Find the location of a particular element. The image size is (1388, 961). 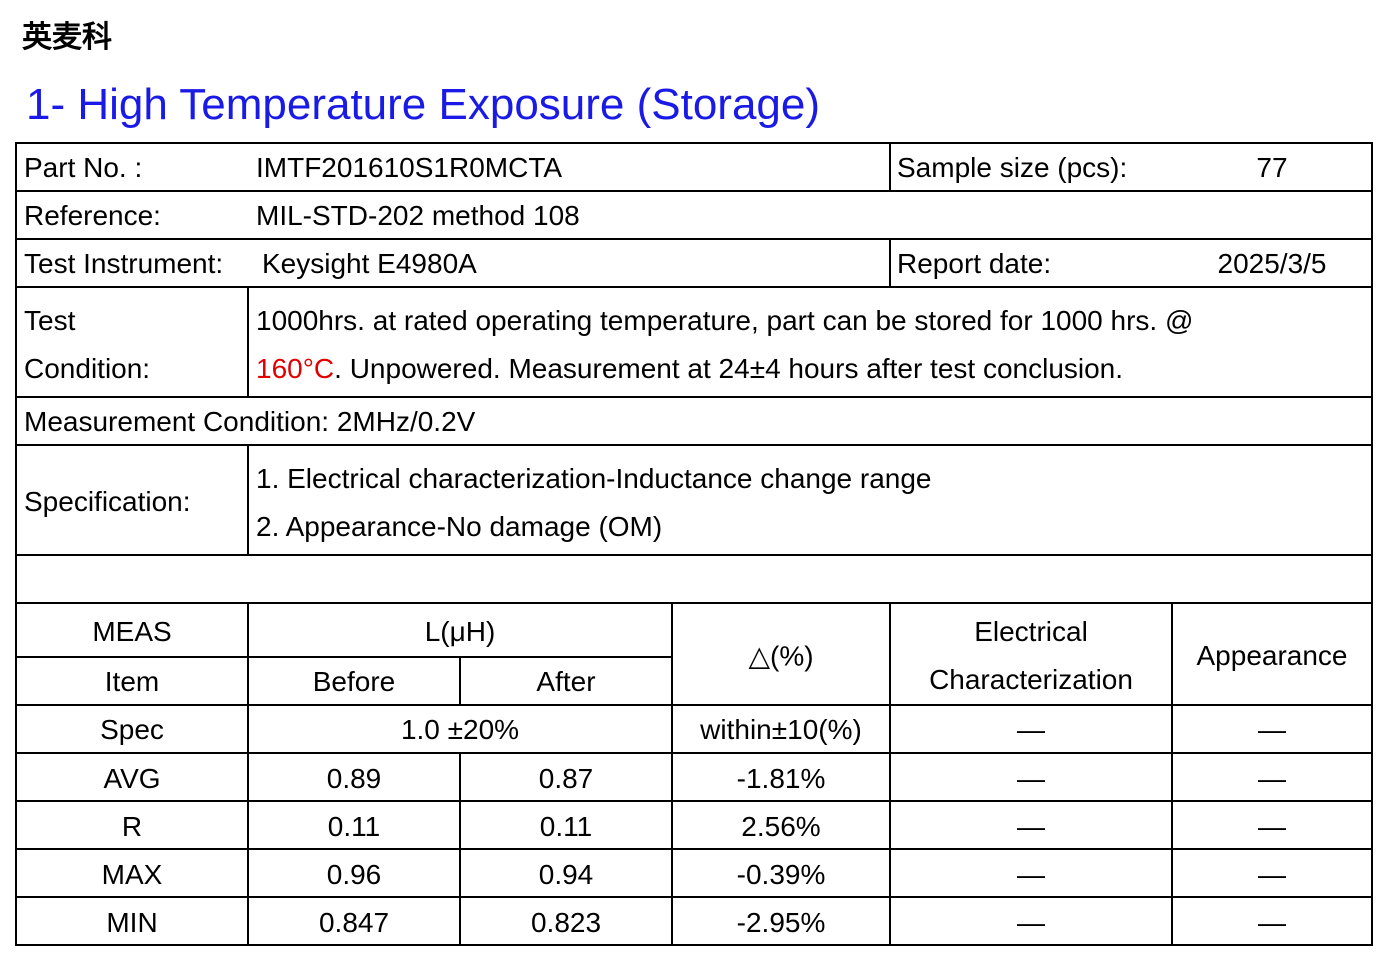

table-text: MAX is located at coordinates (132, 874).